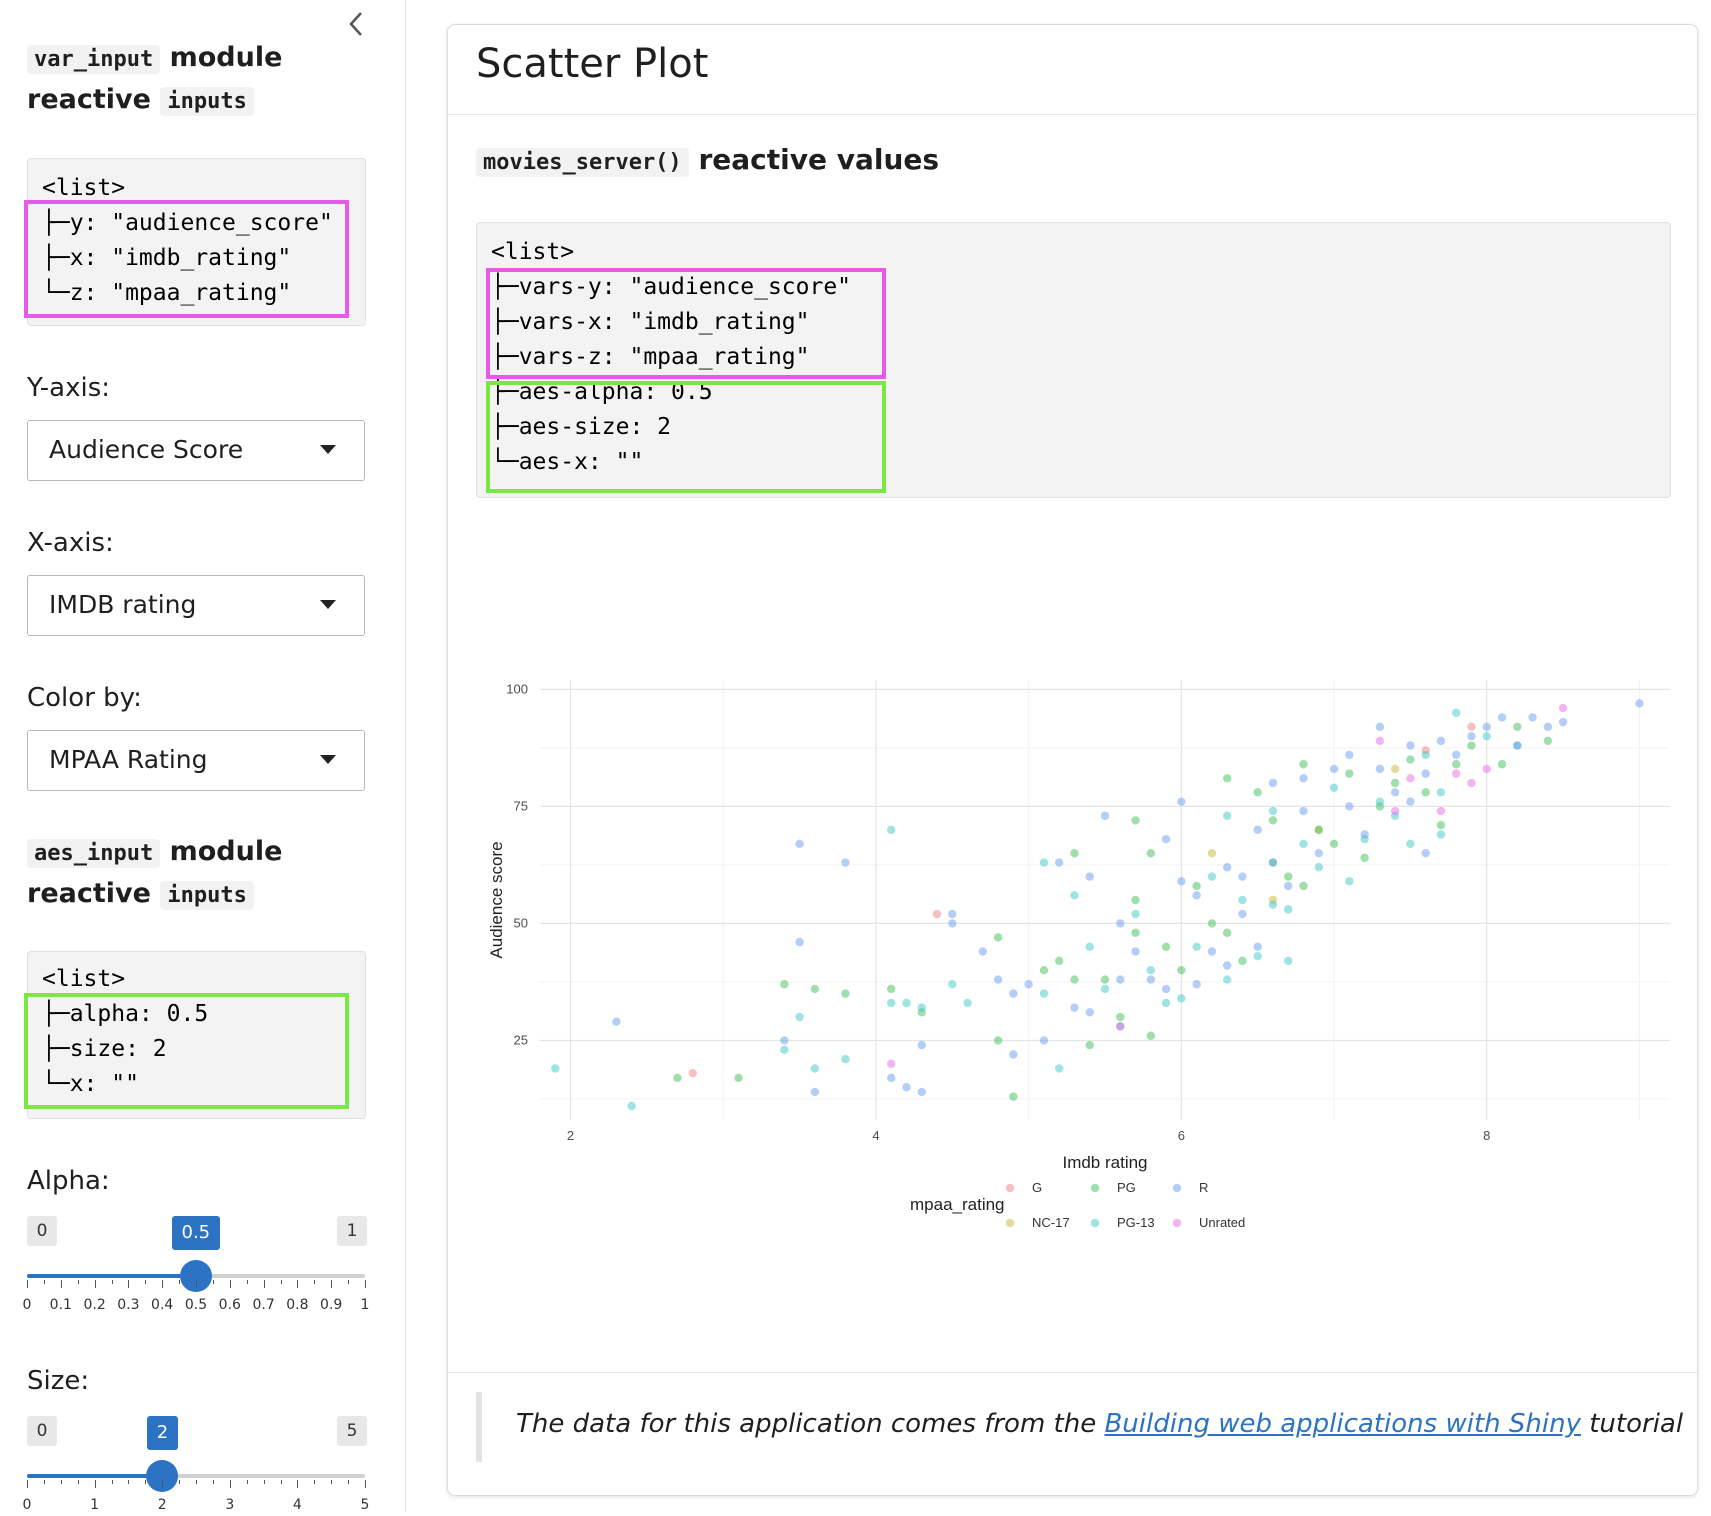 The width and height of the screenshot is (1711, 1516). I want to click on reactive-values-heading: movies_server() reactive values, so click(707, 160).